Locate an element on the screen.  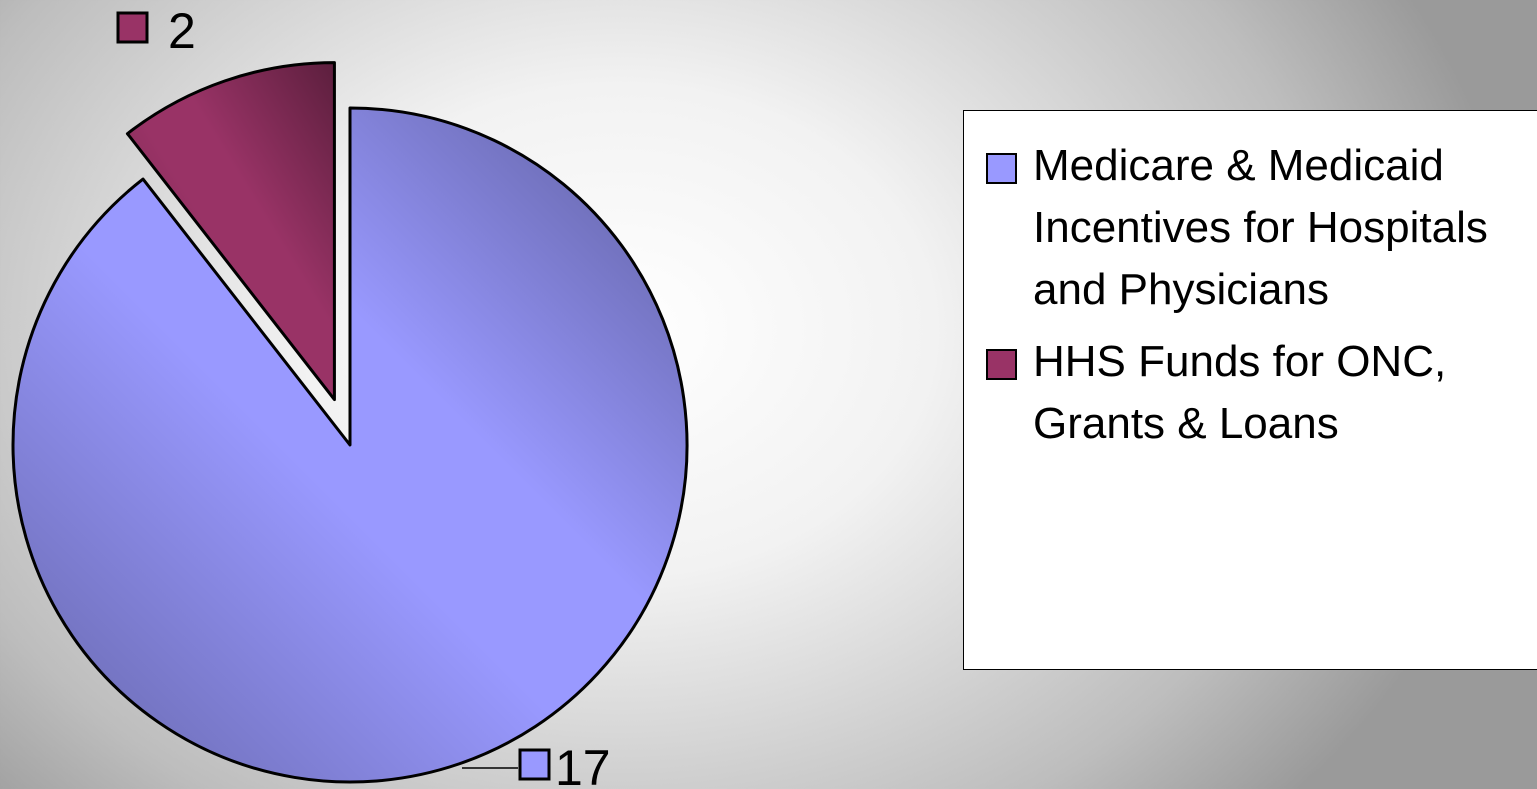
legend-item: HHS Funds for ONC, Grants & Loans is located at coordinates (1261, 393).